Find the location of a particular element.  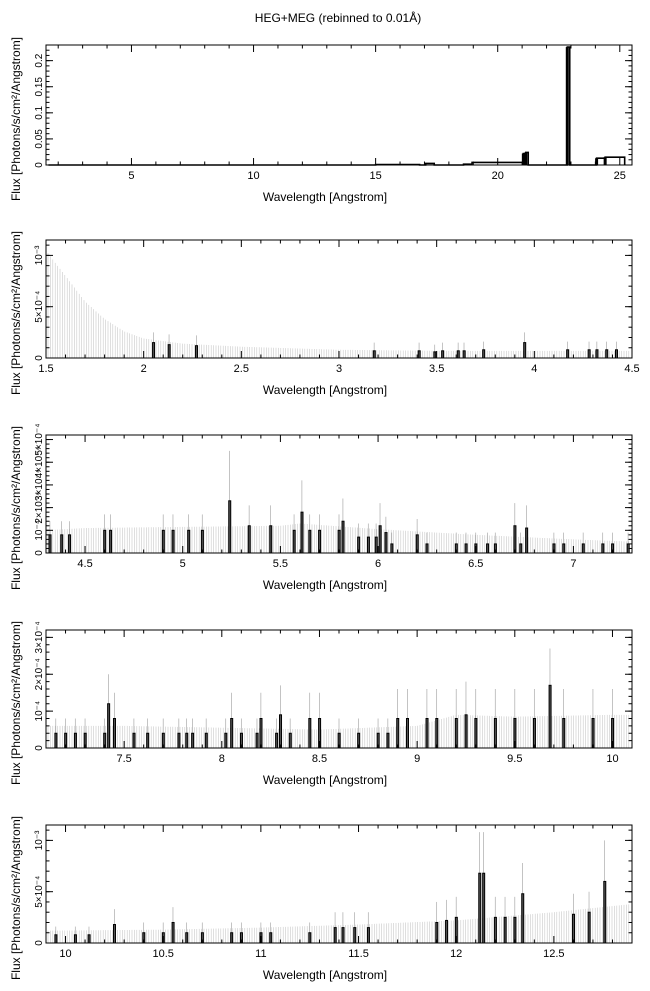

error-bars is located at coordinates (339, 497).